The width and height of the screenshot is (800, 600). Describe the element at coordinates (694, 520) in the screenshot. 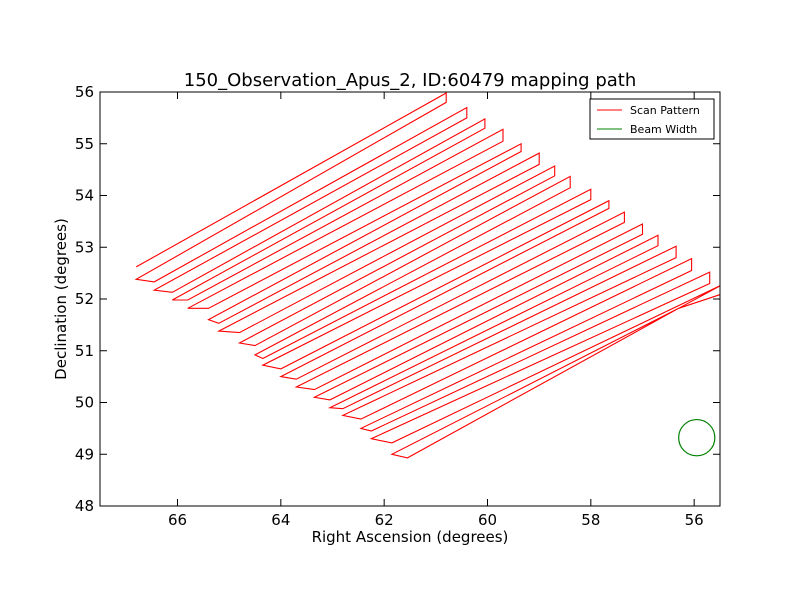

I see `x-tick-label: 56` at that location.